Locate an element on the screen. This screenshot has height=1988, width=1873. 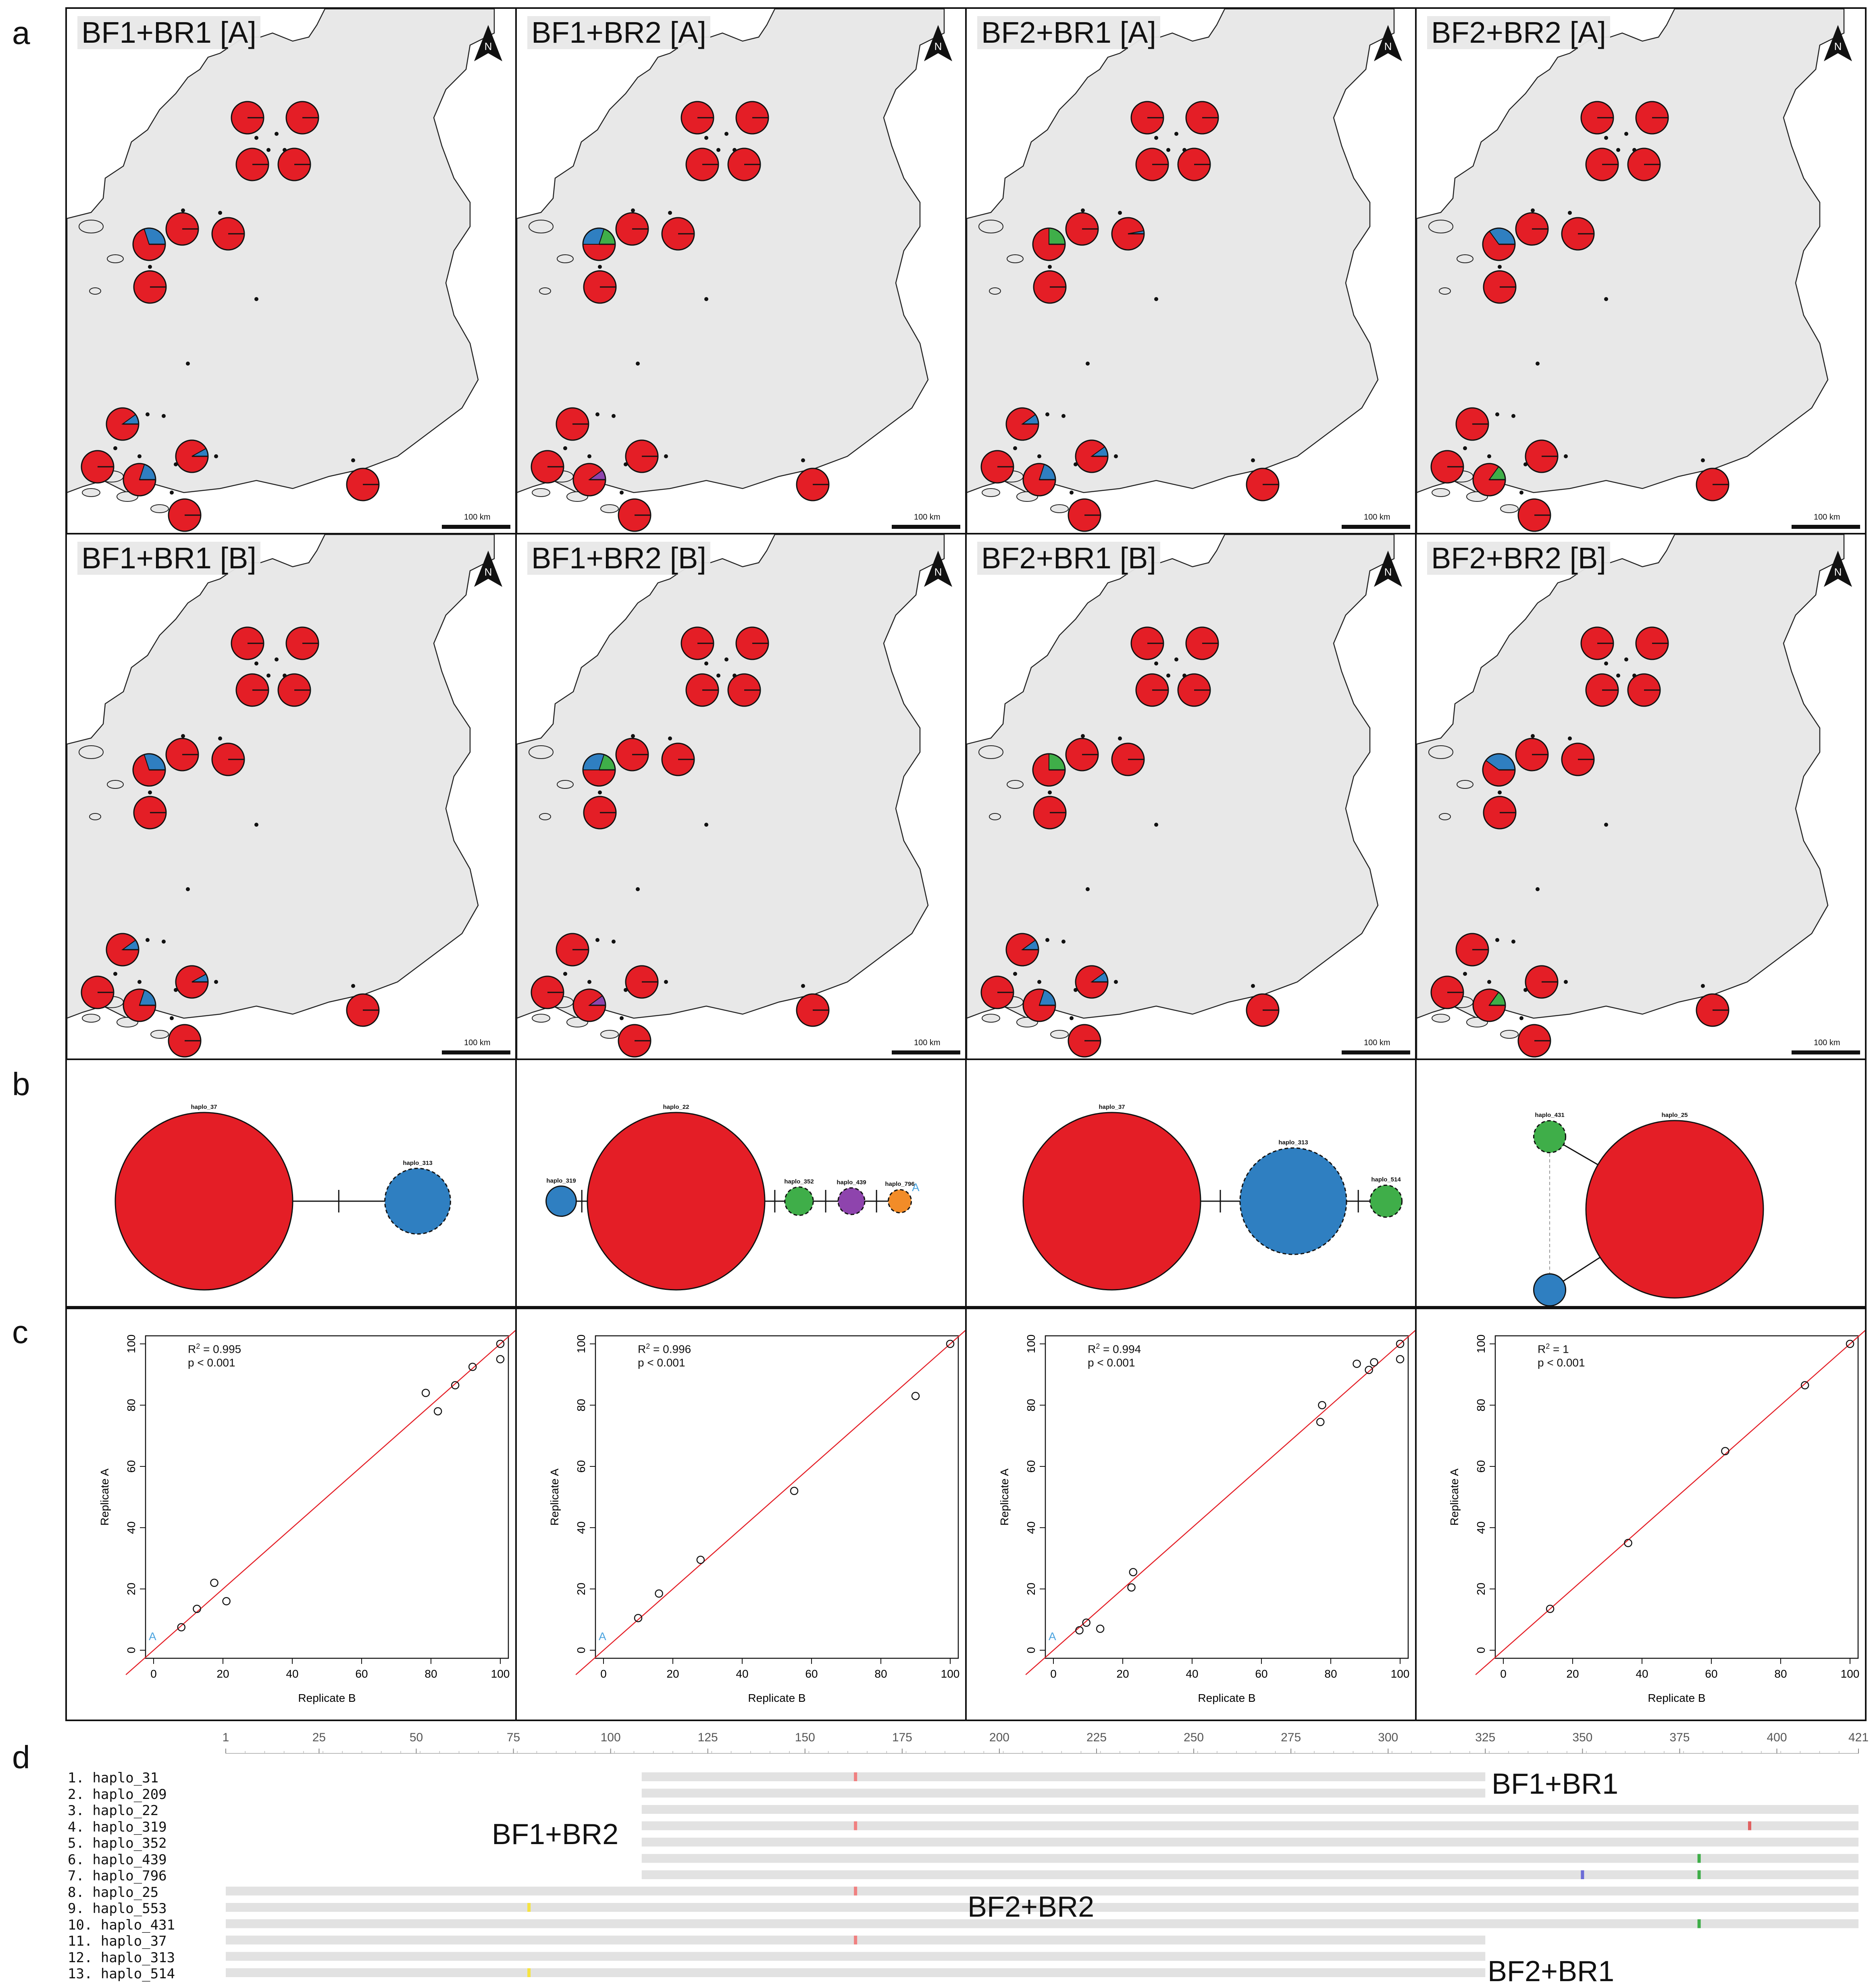
x-tick-label: 60 is located at coordinates (811, 1674).